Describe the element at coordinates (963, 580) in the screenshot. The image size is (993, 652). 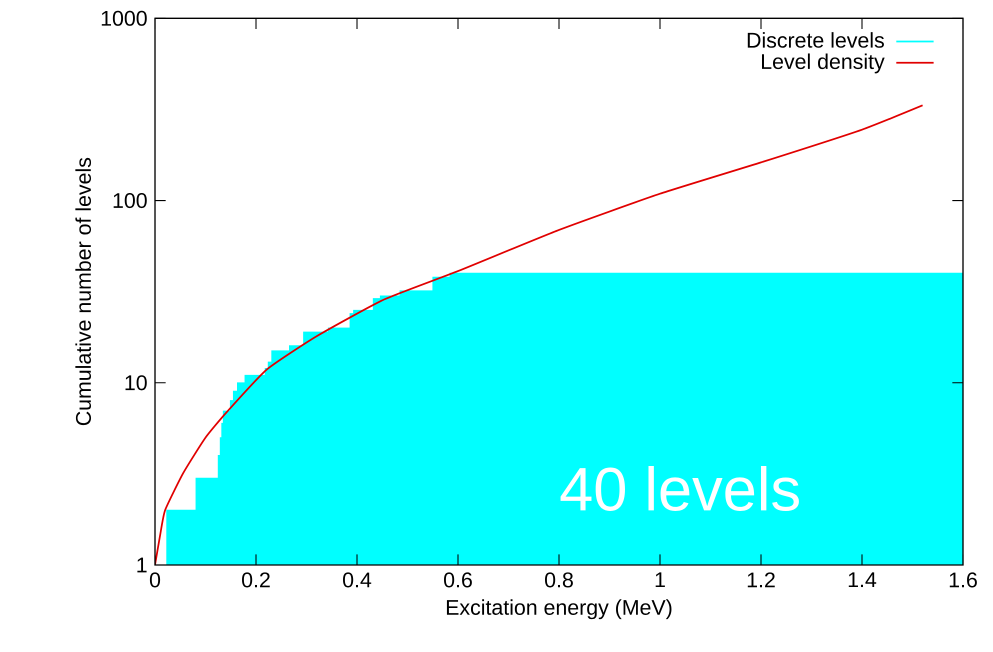
I see `x-tick-label: 1.6` at that location.